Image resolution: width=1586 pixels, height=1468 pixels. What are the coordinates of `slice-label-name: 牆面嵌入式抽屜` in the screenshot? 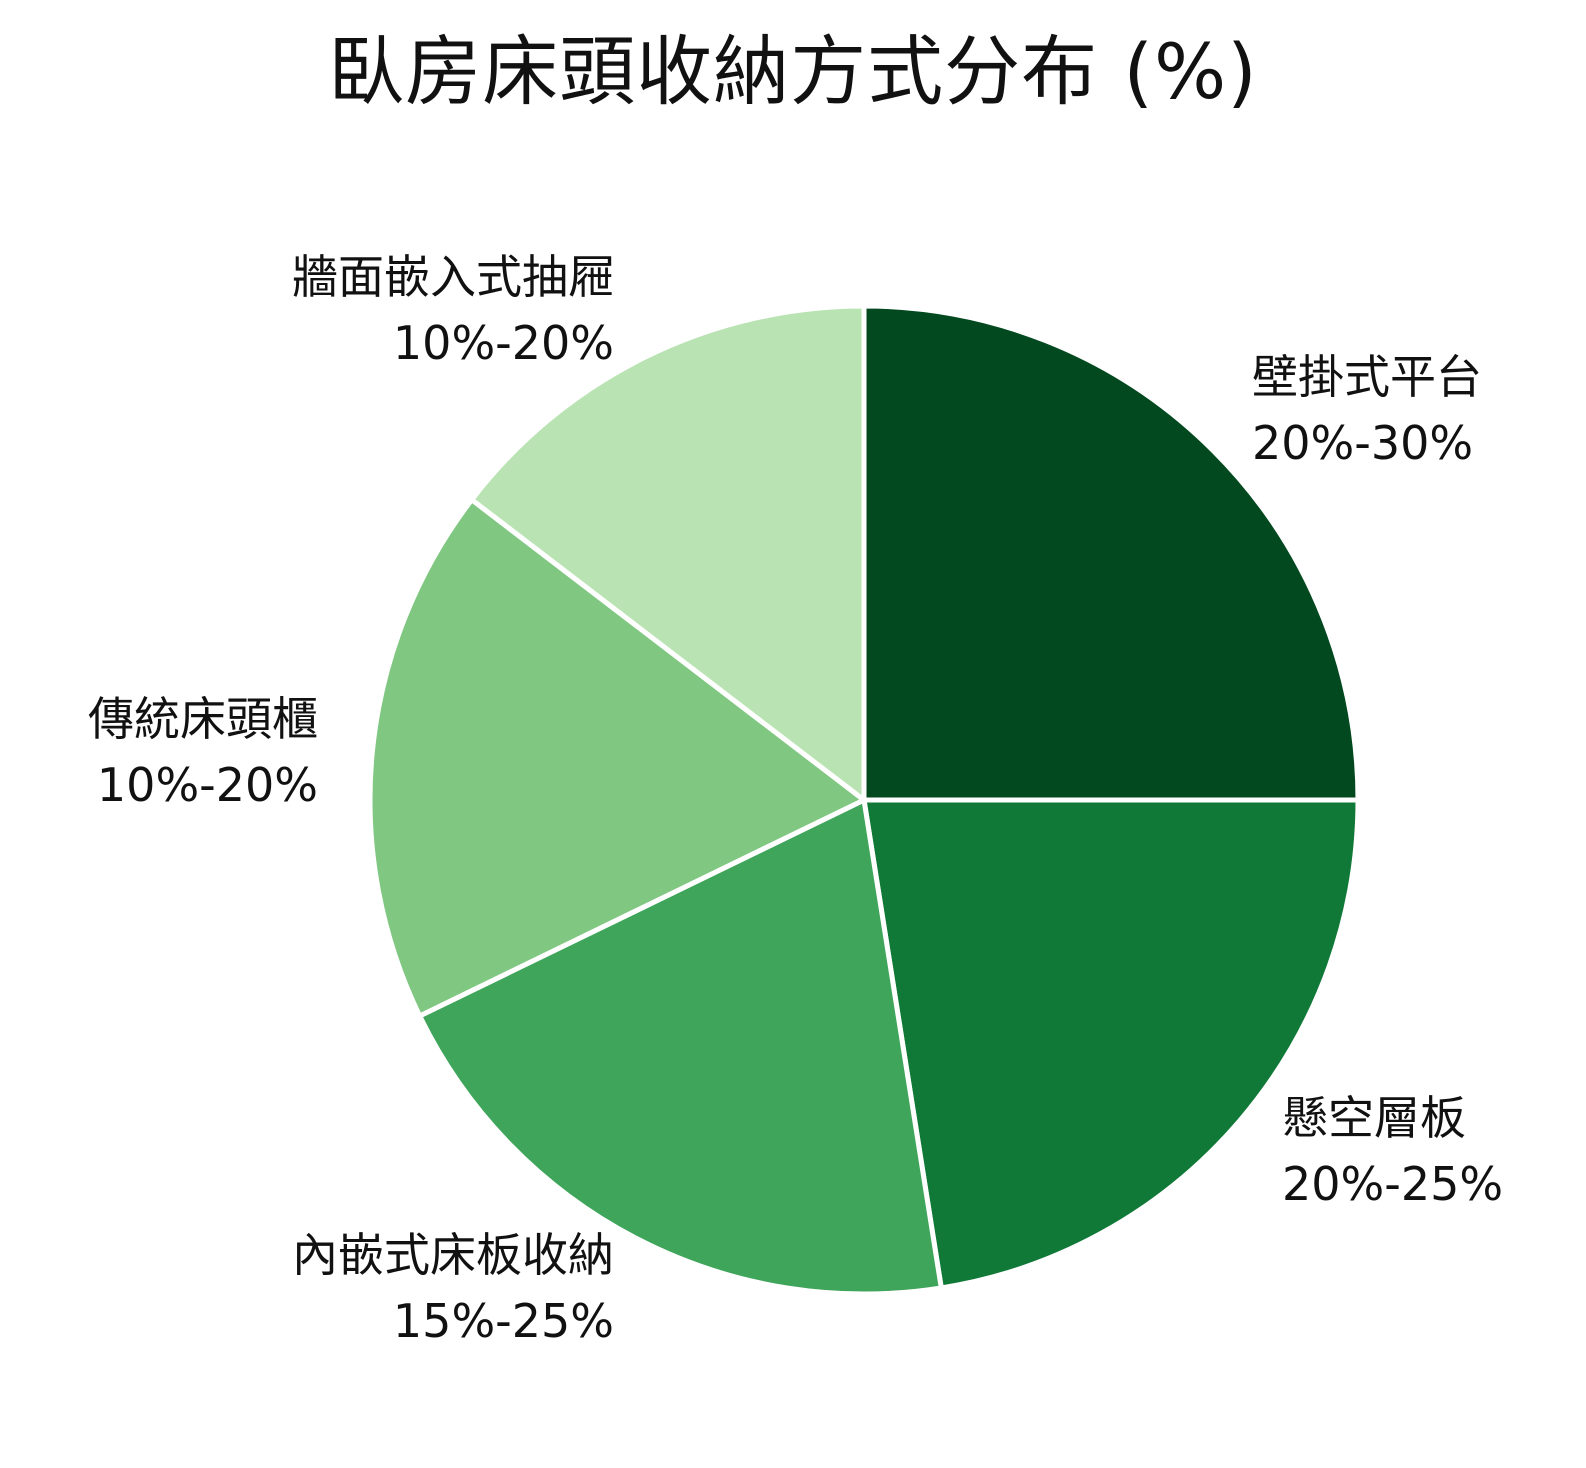 It's located at (453, 277).